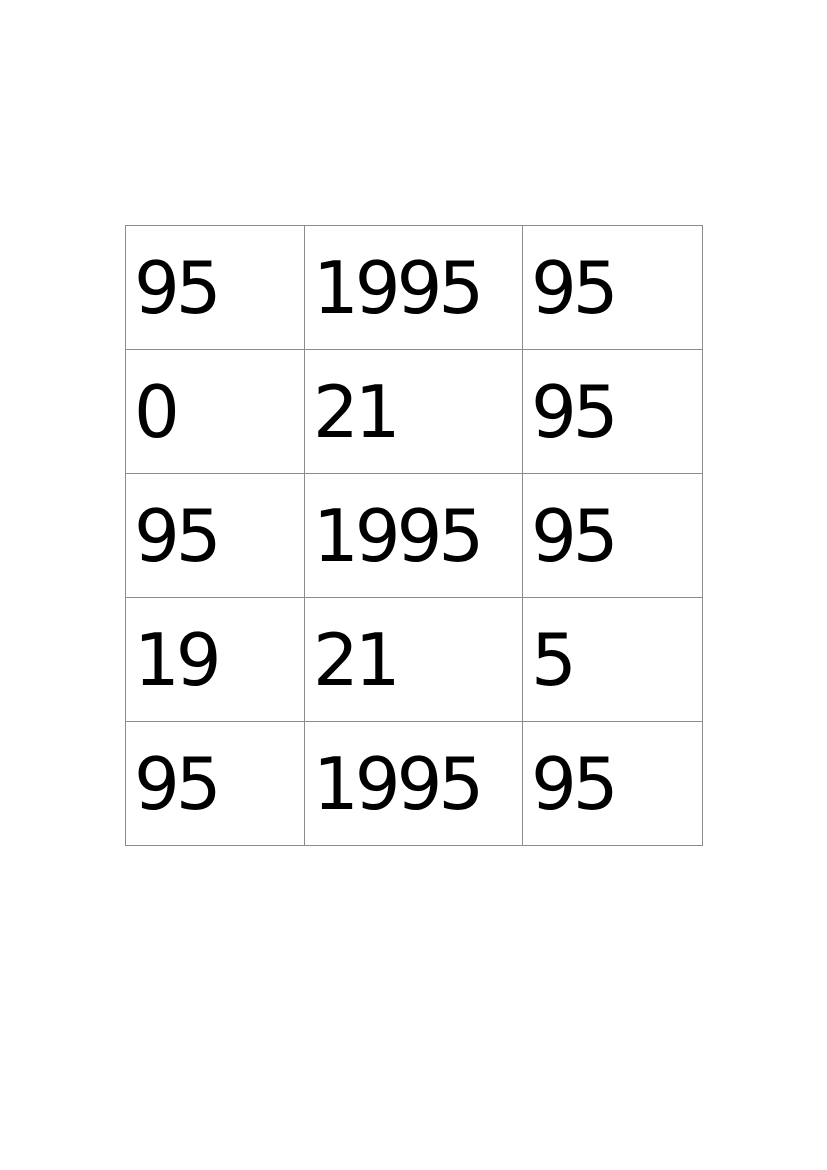 The width and height of the screenshot is (827, 1170). I want to click on table-cell: 5, so click(612, 659).